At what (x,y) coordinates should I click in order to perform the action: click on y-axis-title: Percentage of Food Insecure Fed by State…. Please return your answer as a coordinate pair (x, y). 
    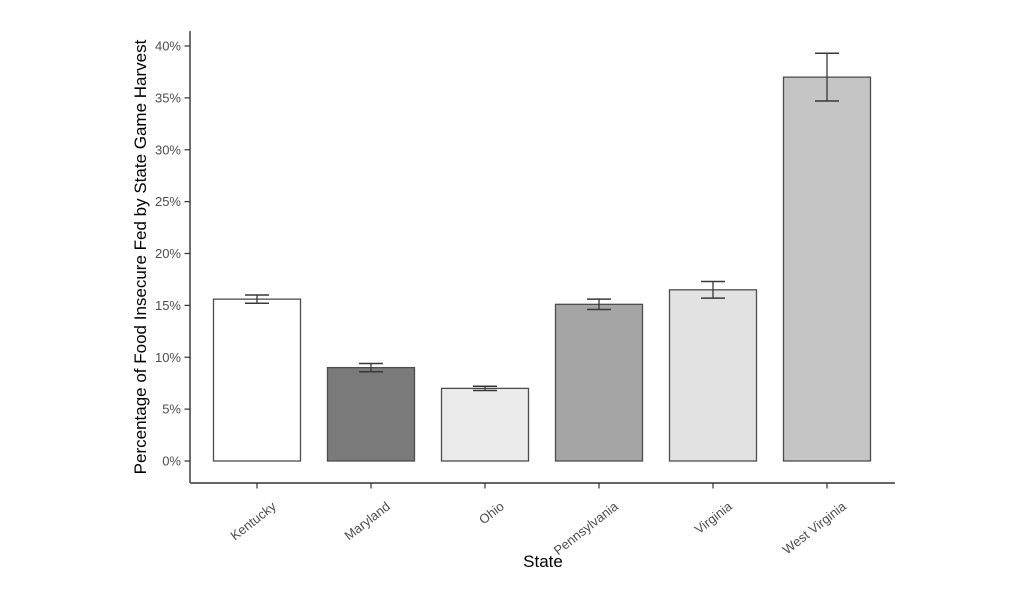
    Looking at the image, I should click on (140, 256).